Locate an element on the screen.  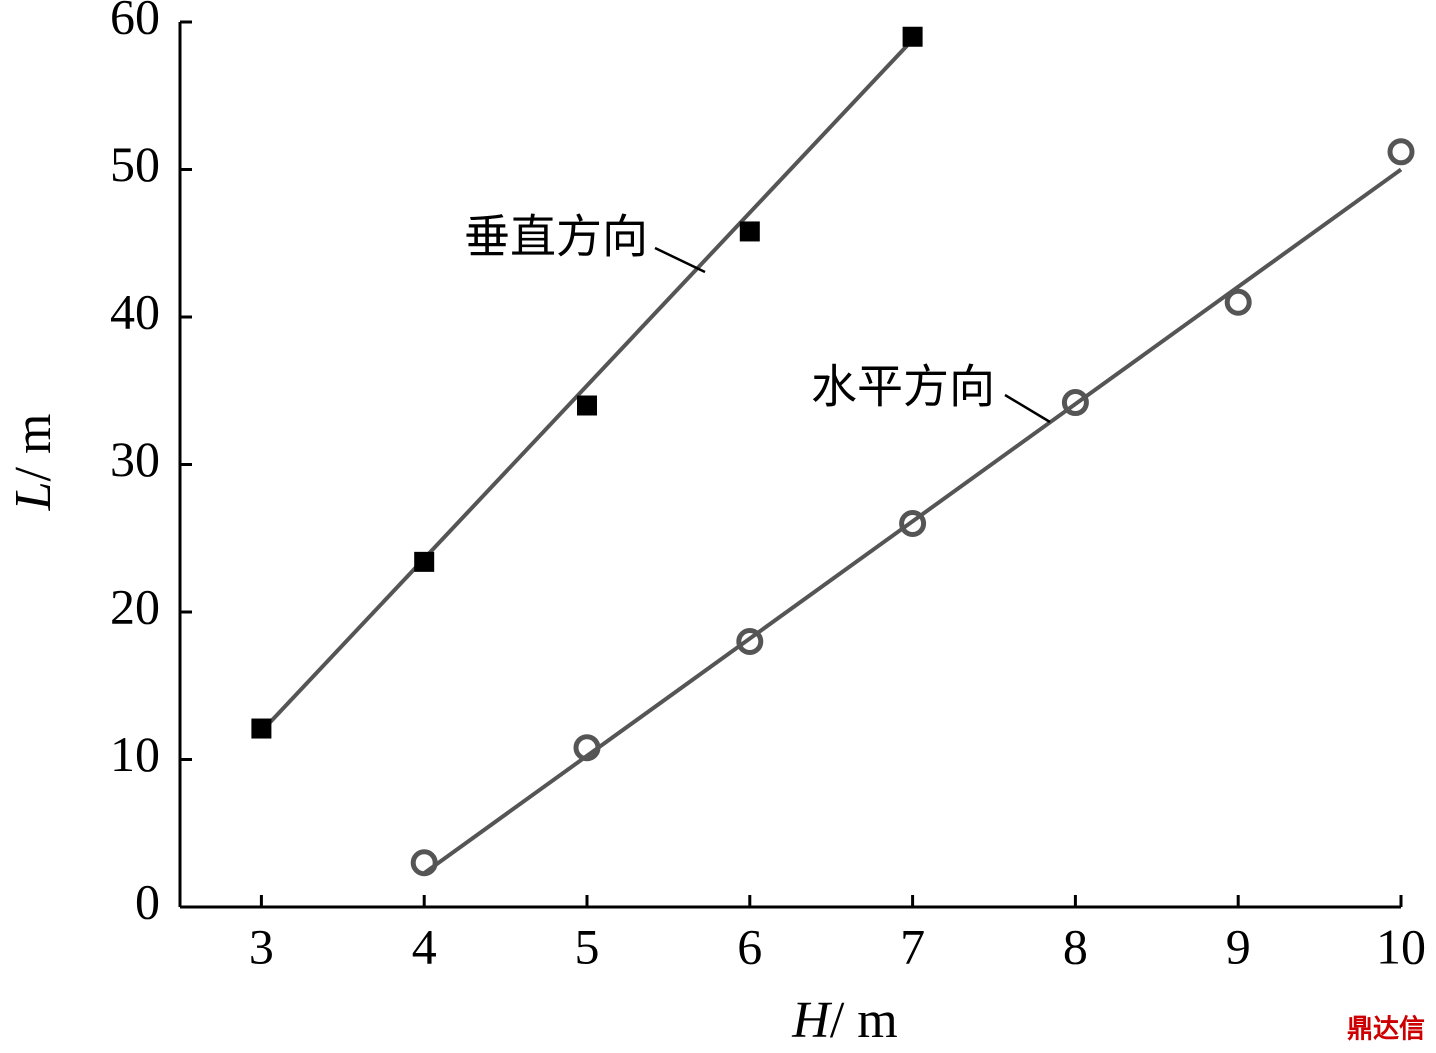
y-tick-label: 50 is located at coordinates (135, 164).